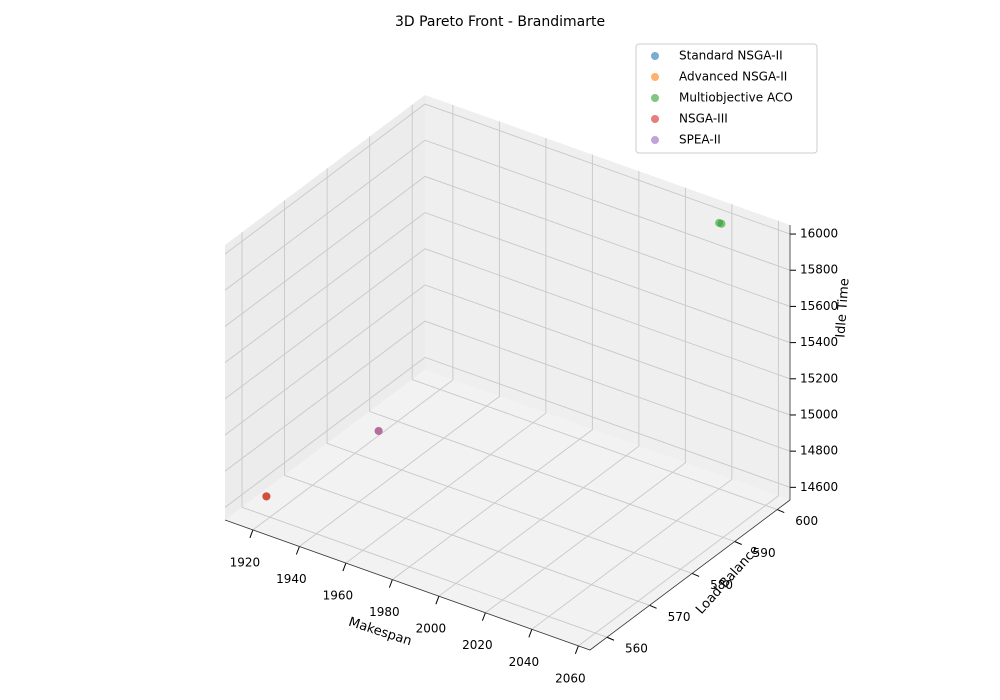 The width and height of the screenshot is (1000, 700). Describe the element at coordinates (380, 632) in the screenshot. I see `x-axis-label: Makespan` at that location.